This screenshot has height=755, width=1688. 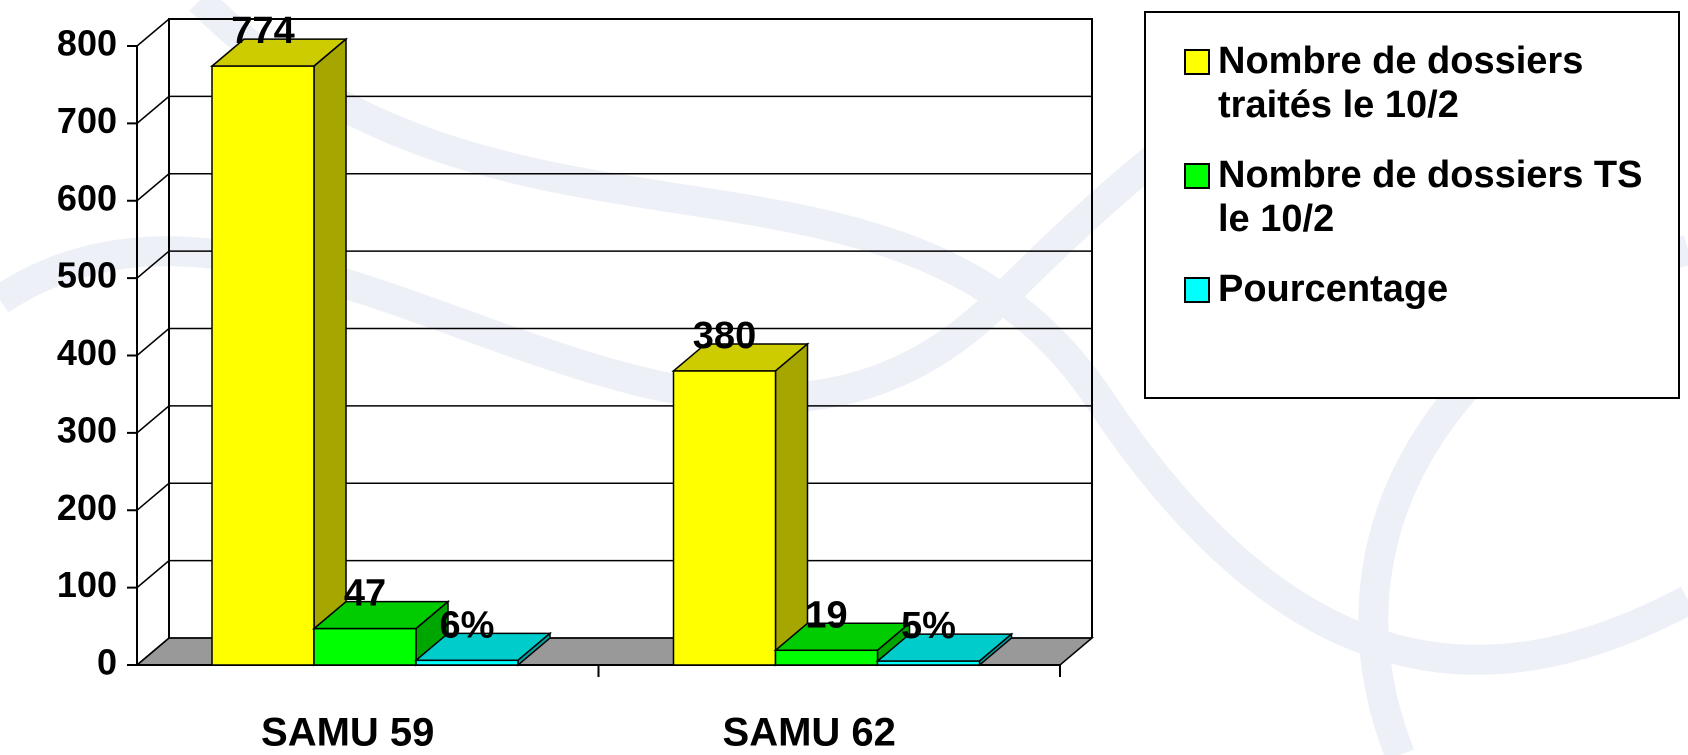 I want to click on data-label: 774, so click(x=262, y=31).